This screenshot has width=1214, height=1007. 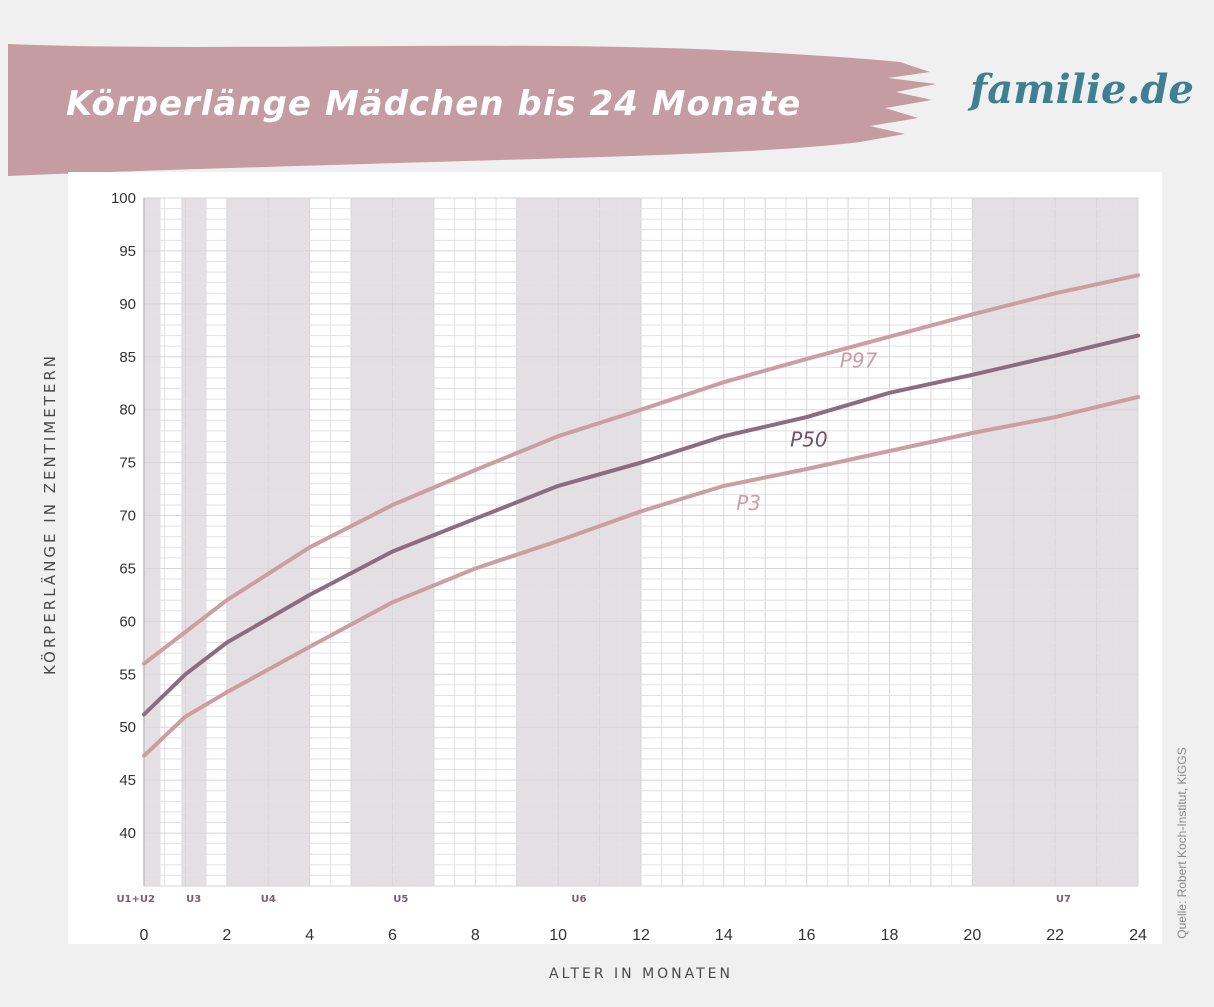 What do you see at coordinates (1082, 89) in the screenshot?
I see `brand-logo: familie.de` at bounding box center [1082, 89].